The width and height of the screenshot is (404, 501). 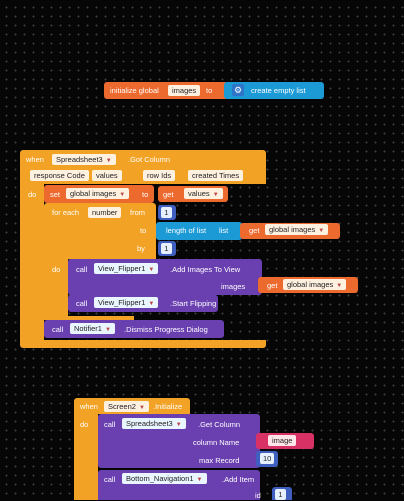 I want to click on id-label: id, so click(x=258, y=495).